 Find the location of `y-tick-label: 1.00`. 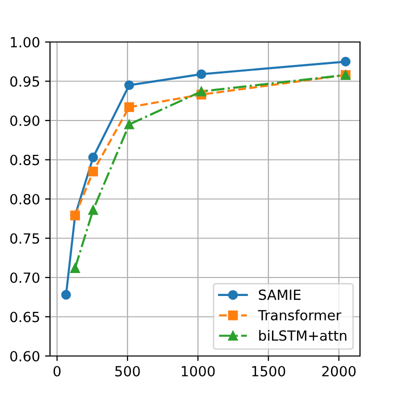

y-tick-label: 1.00 is located at coordinates (25, 42).